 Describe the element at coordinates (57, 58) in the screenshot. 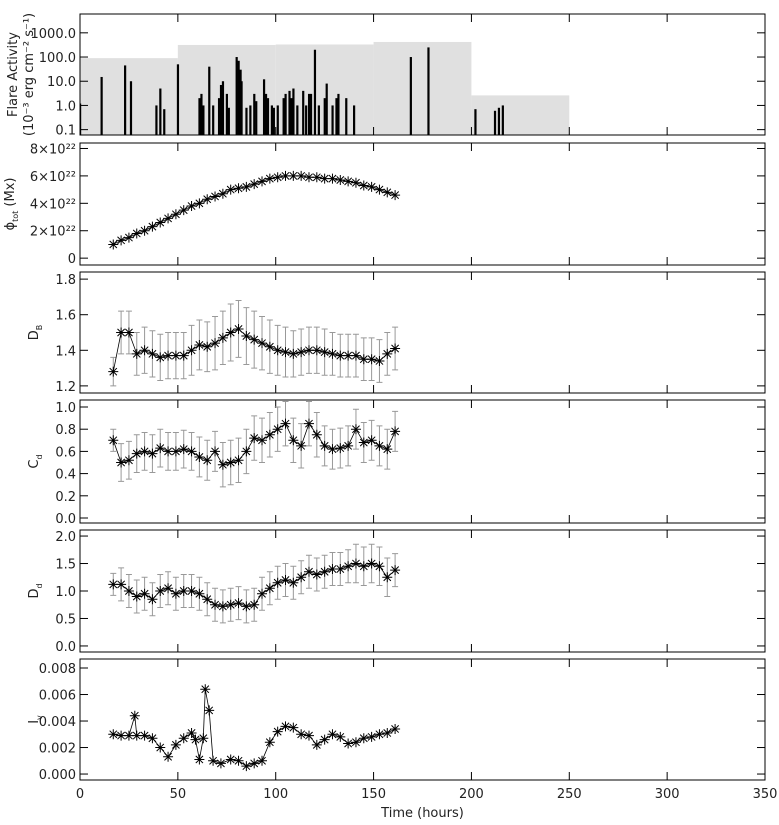

I see `y-tick-label: 100.0` at that location.